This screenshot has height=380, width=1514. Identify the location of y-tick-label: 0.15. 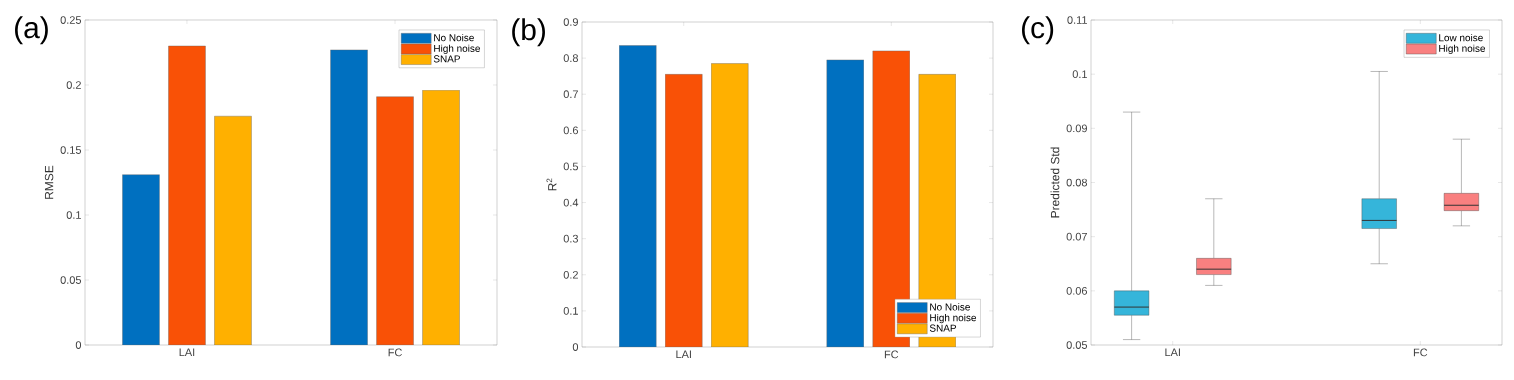
(71, 150).